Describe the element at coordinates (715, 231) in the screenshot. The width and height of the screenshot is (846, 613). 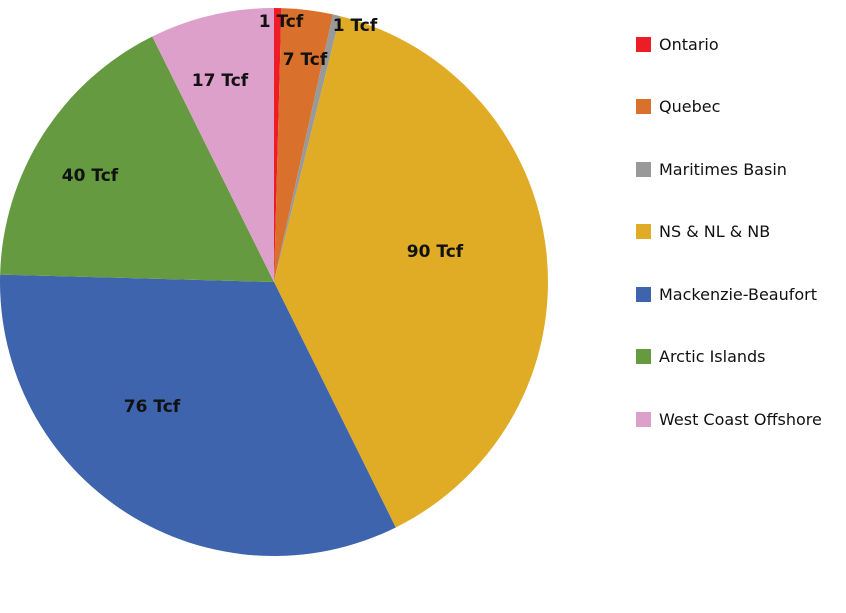
I see `legend-label: NS & NL & NB` at that location.